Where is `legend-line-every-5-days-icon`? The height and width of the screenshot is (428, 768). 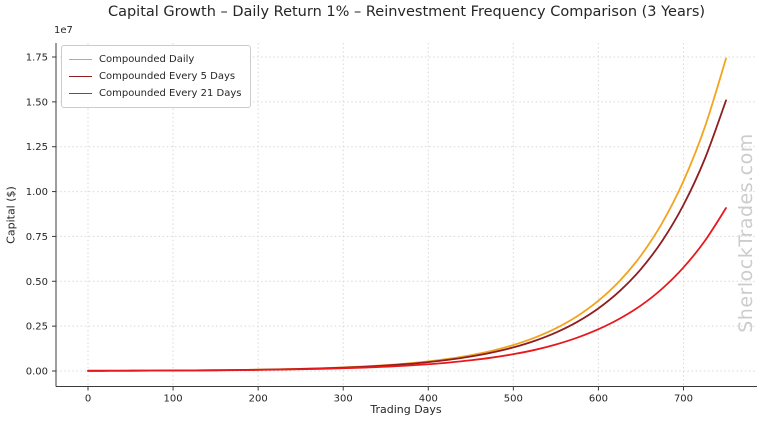
legend-line-every-5-days-icon is located at coordinates (80, 76).